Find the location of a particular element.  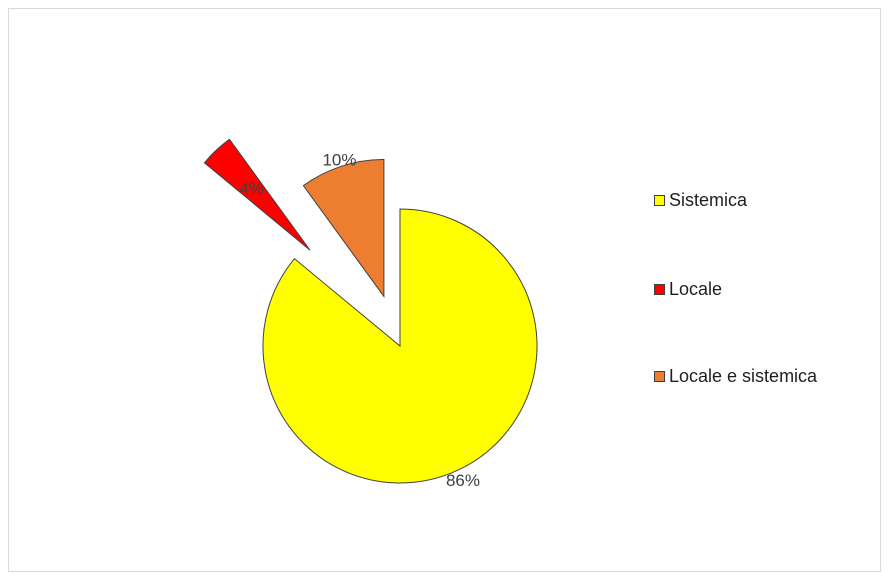

legend-swatch-locale-e-sistemica is located at coordinates (659, 376).